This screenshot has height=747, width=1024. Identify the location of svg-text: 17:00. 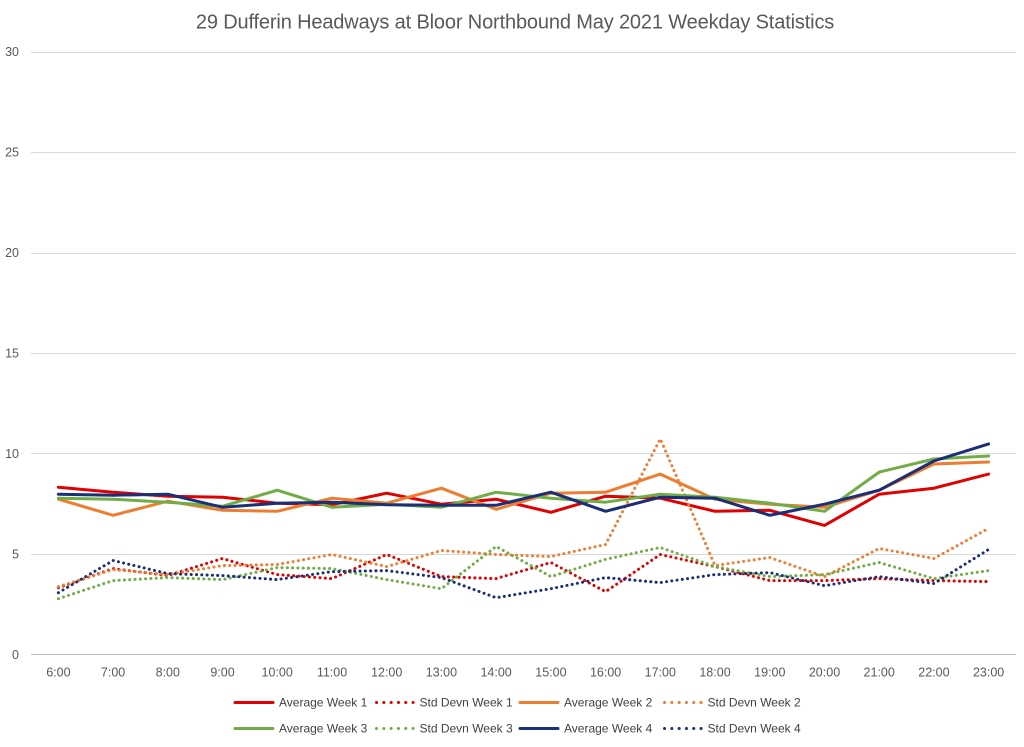
(660, 673).